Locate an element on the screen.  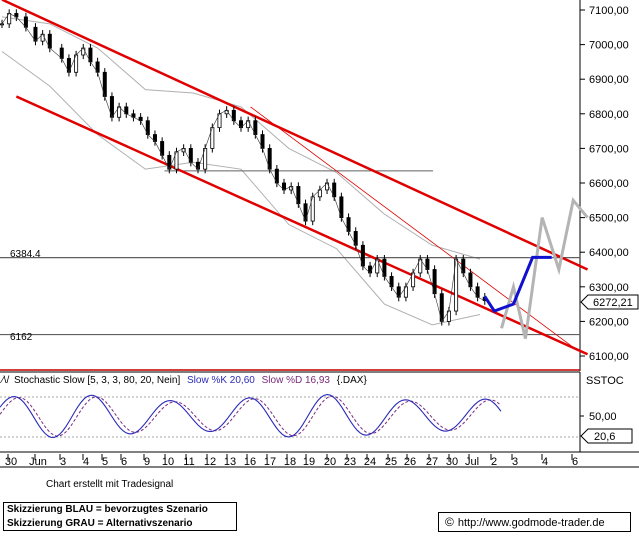
price-tick-label: 7100,00 is located at coordinates (609, 11).